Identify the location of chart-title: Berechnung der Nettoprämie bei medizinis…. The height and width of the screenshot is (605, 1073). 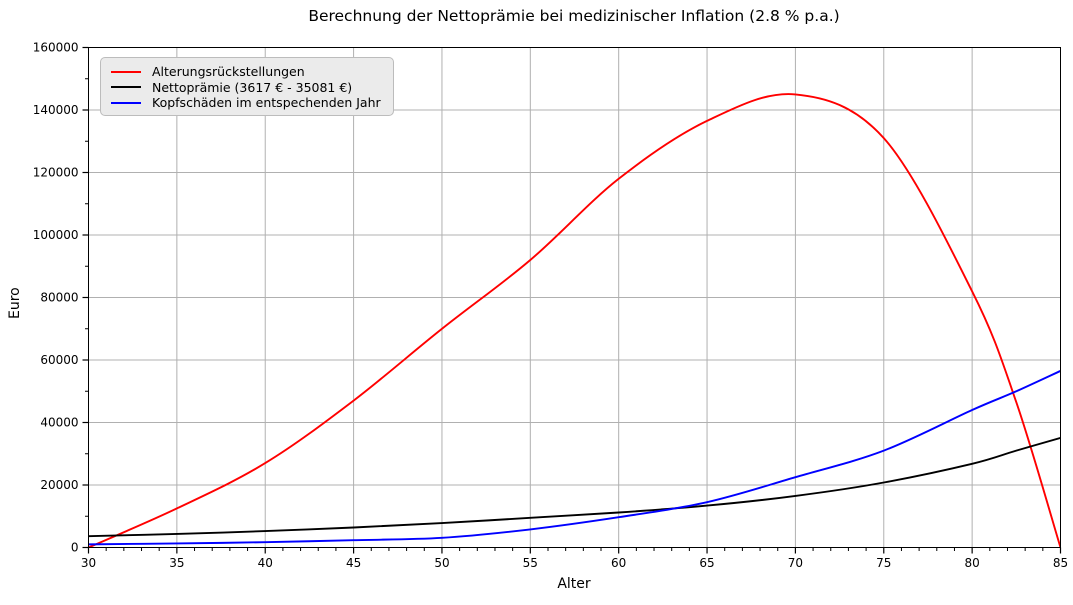
(574, 16).